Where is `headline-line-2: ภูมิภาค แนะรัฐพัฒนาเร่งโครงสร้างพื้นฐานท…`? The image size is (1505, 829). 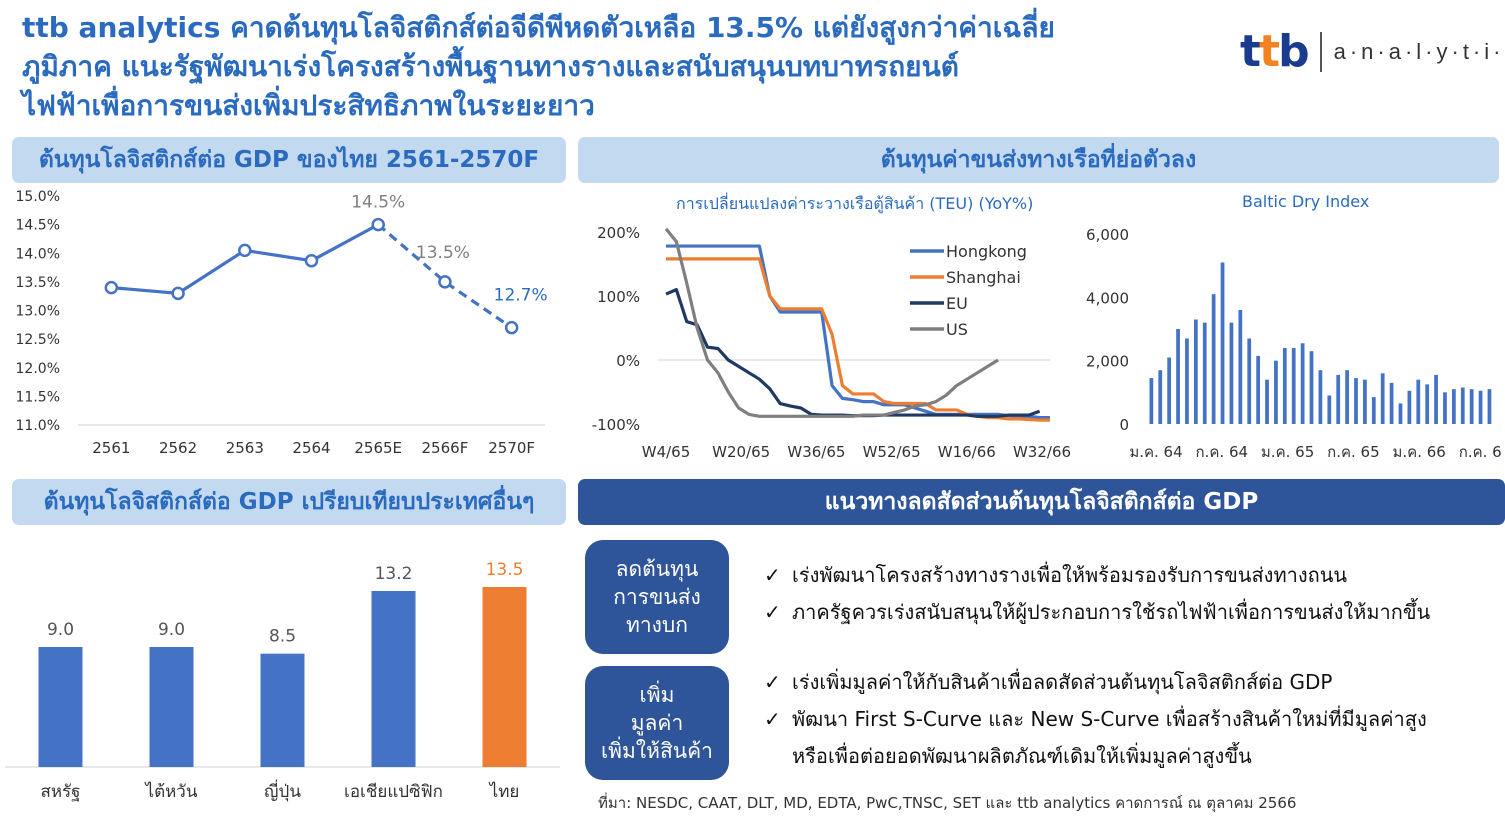 headline-line-2: ภูมิภาค แนะรัฐพัฒนาเร่งโครงสร้างพื้นฐานท… is located at coordinates (490, 66).